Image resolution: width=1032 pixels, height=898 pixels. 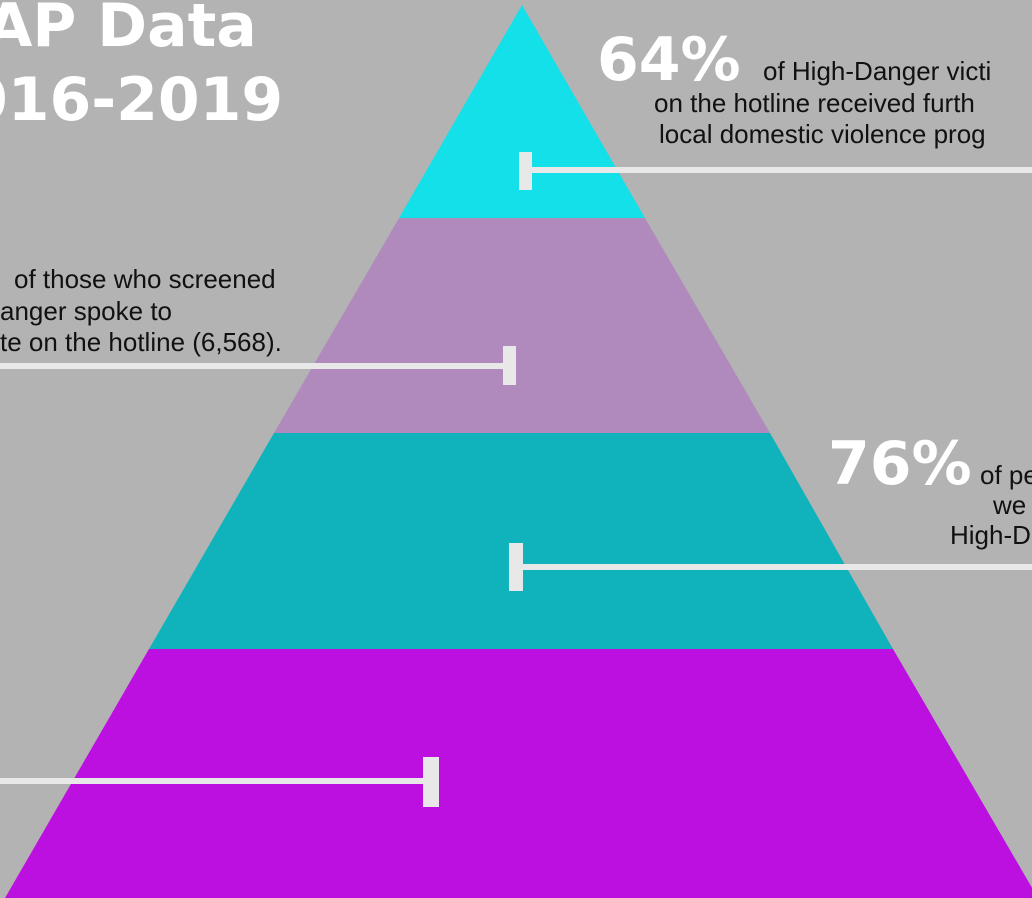 I want to click on callout-text: we, so click(x=1009, y=505).